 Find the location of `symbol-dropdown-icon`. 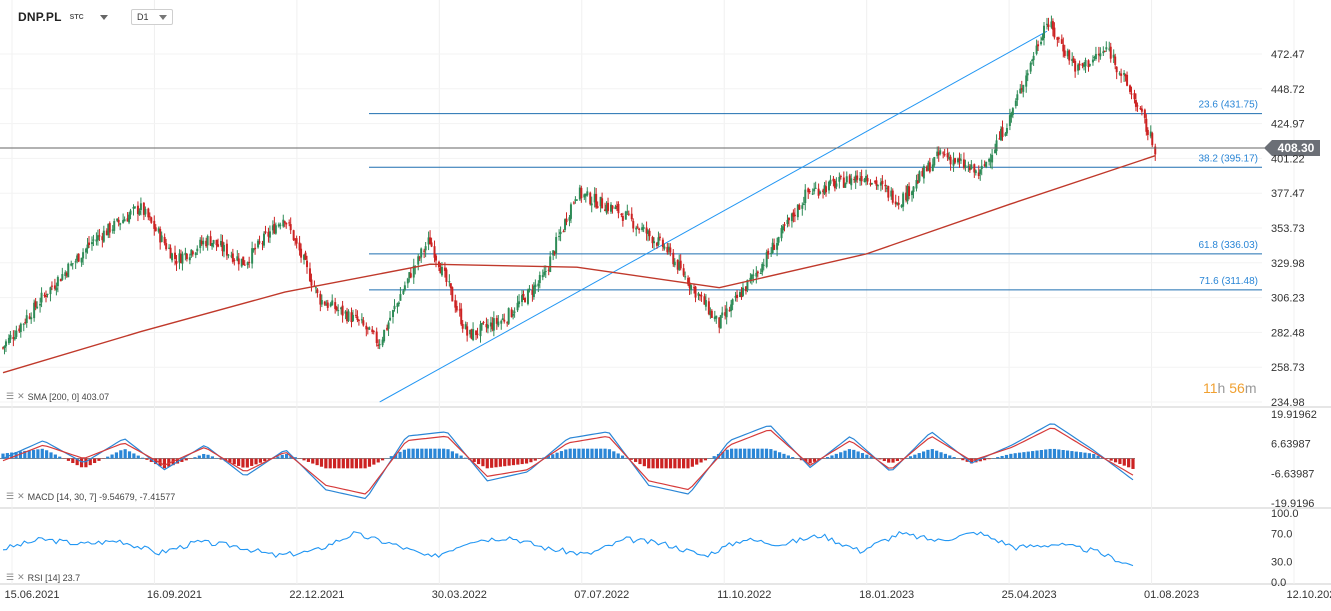

symbol-dropdown-icon is located at coordinates (103, 17).